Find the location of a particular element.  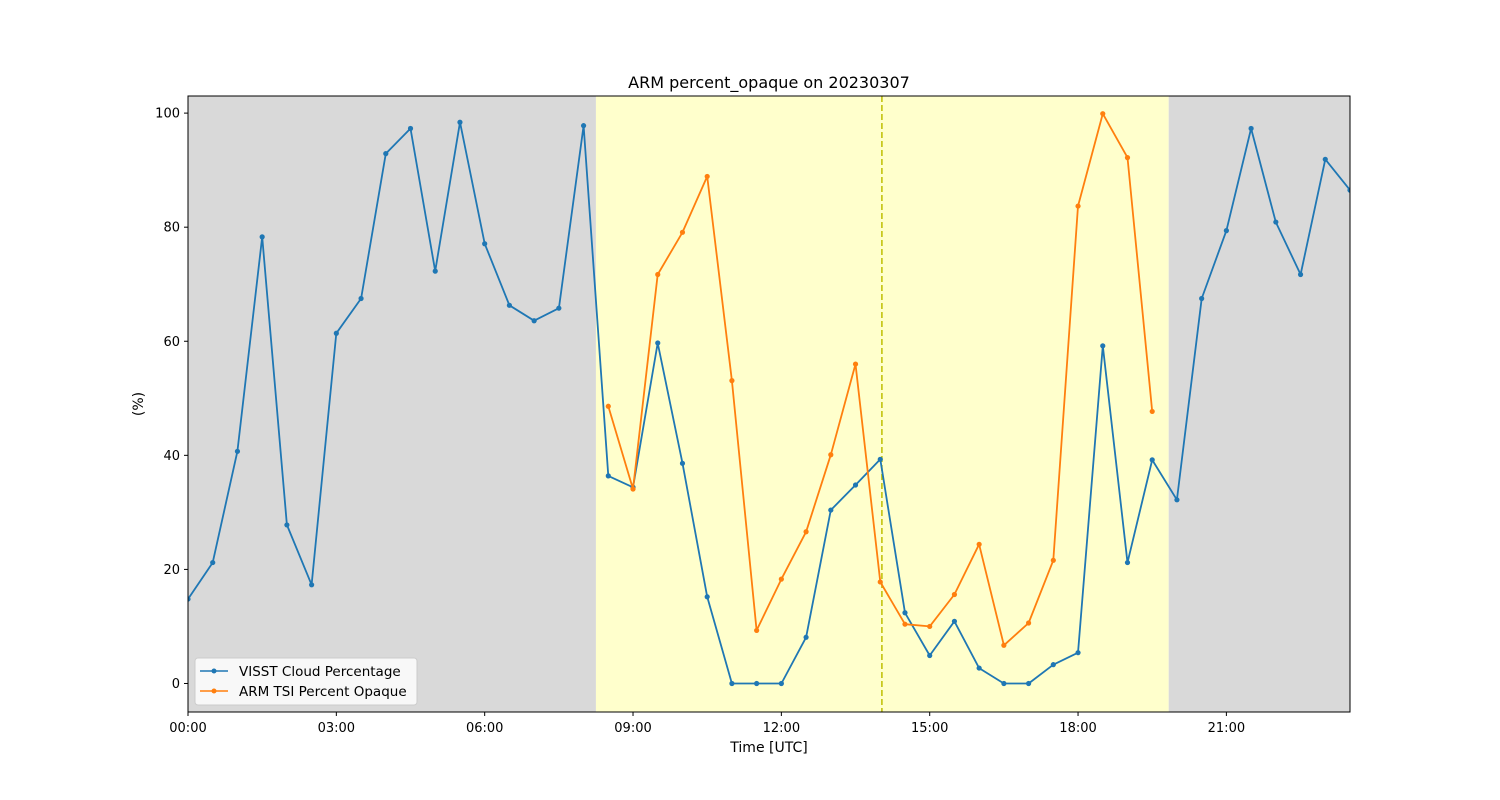

x-tick-label-0: 00:00 is located at coordinates (187, 728).